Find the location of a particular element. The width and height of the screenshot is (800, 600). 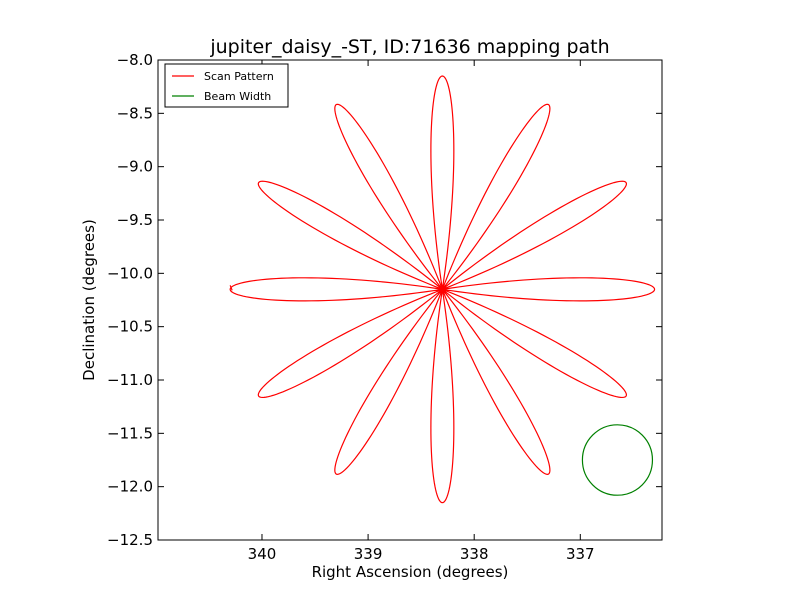

scan-pattern-start-mark is located at coordinates (231, 288).